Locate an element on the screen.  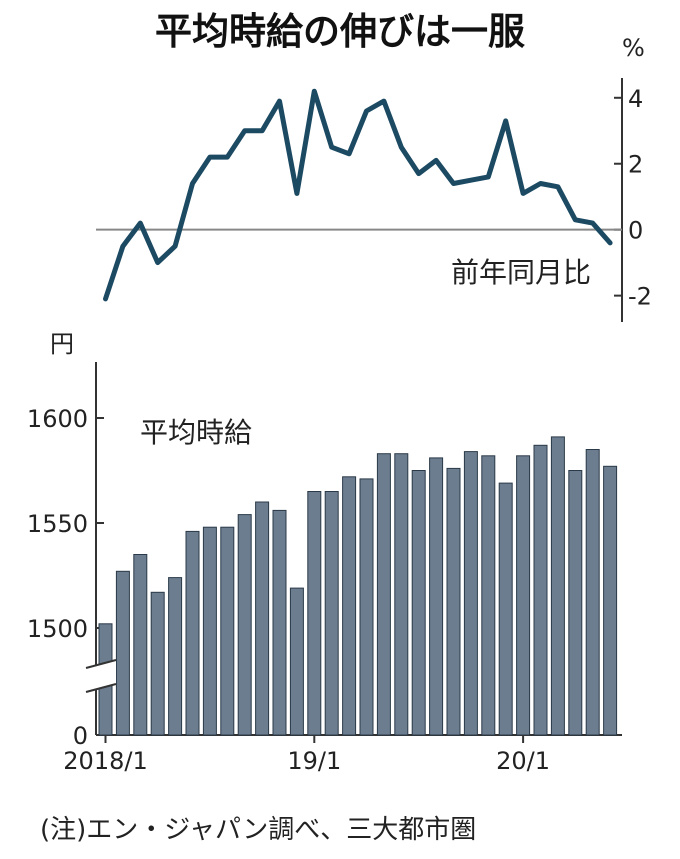
x-ticks: 2018/1 19/1 20/1 is located at coordinates (306, 755).